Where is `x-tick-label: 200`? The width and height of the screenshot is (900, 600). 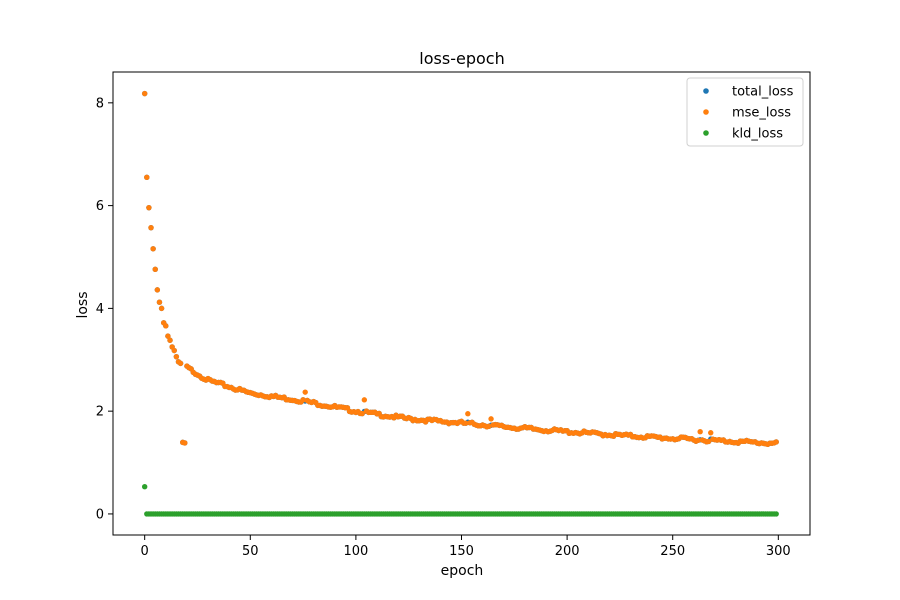
x-tick-label: 200 is located at coordinates (567, 551).